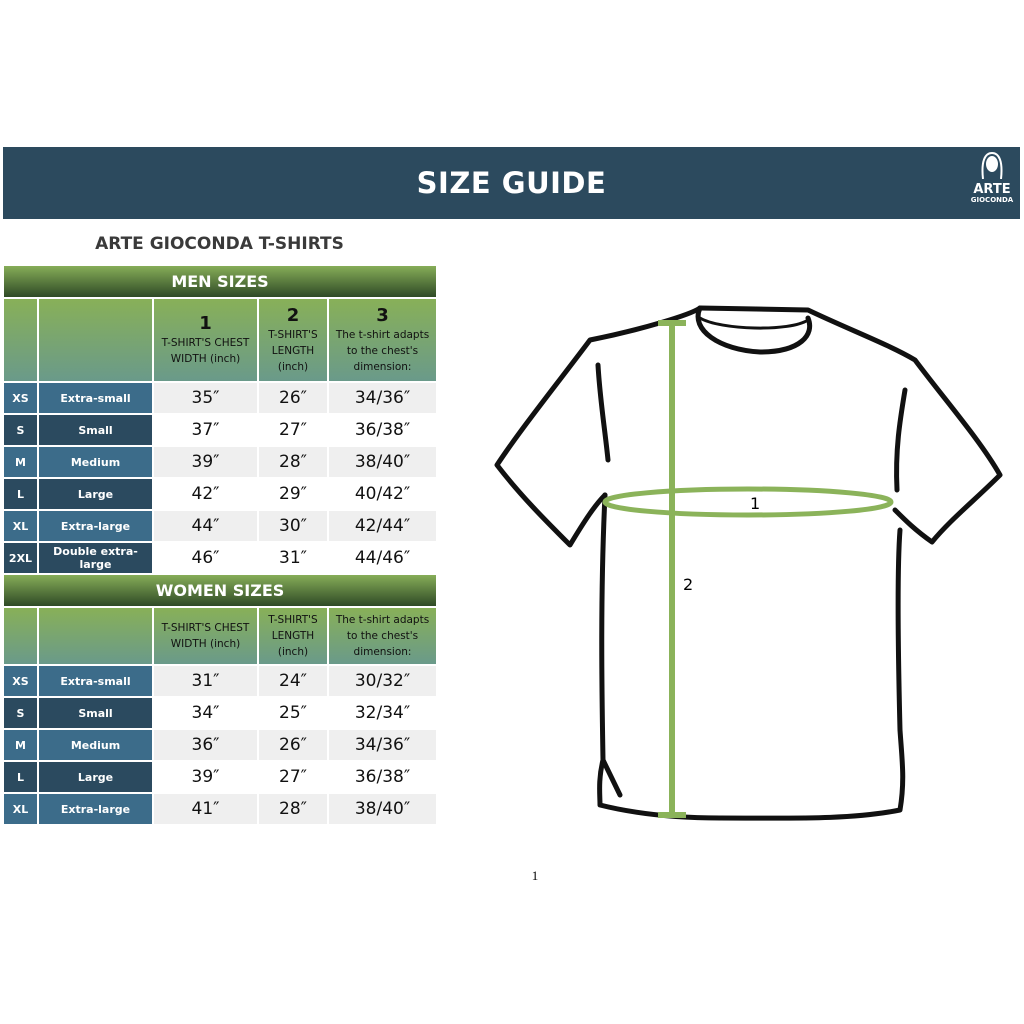  What do you see at coordinates (95, 558) in the screenshot?
I see `size-name: Double extra-large` at bounding box center [95, 558].